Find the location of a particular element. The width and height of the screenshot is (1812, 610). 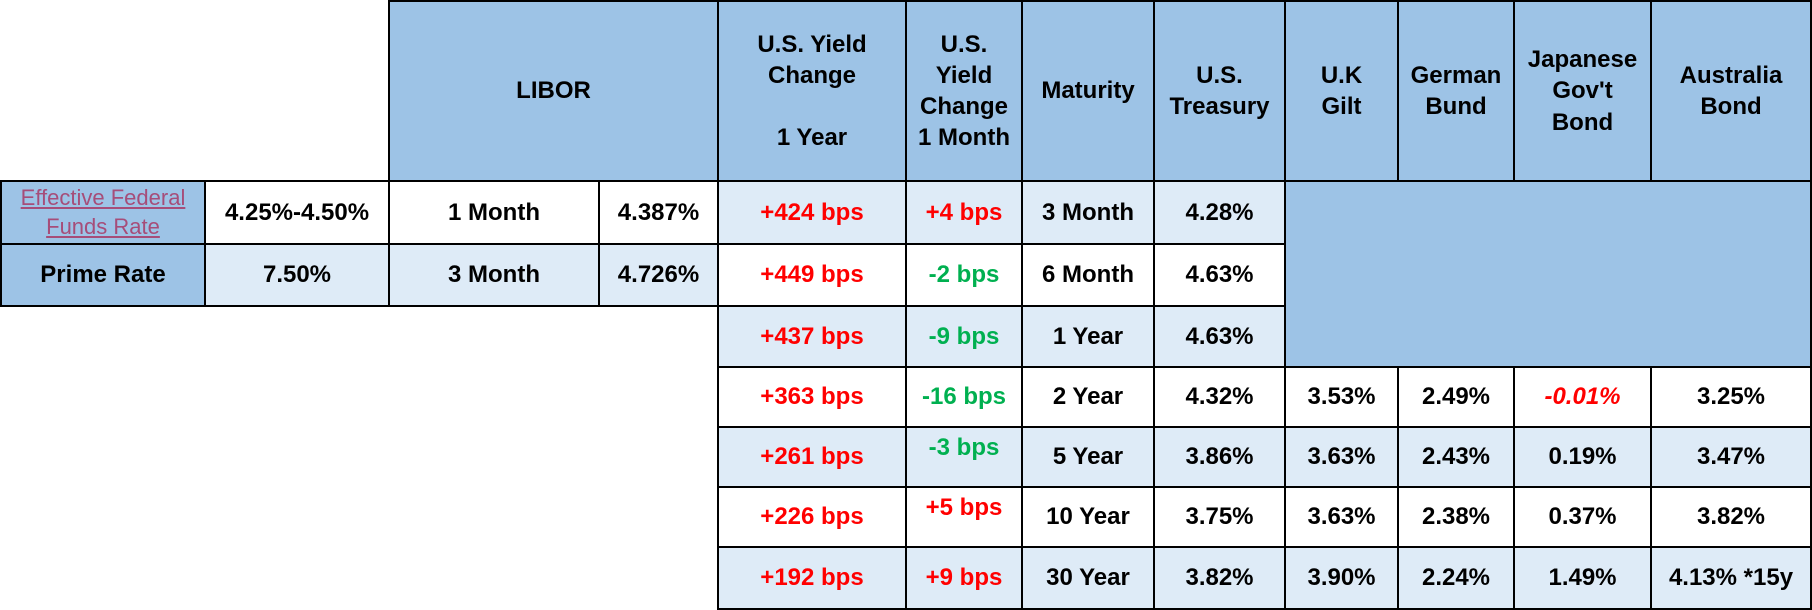

bund-row-4: 2.49% is located at coordinates (1456, 397).